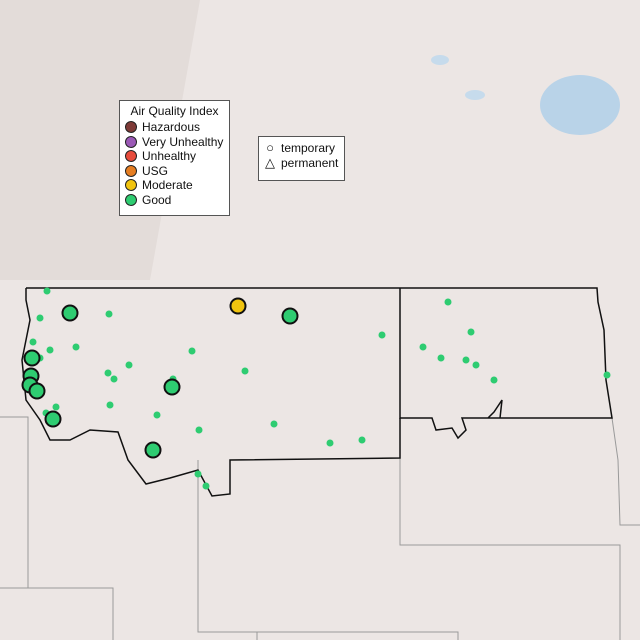  I want to click on monitor-type-legend: ○ temporary △ permanent, so click(301, 158).